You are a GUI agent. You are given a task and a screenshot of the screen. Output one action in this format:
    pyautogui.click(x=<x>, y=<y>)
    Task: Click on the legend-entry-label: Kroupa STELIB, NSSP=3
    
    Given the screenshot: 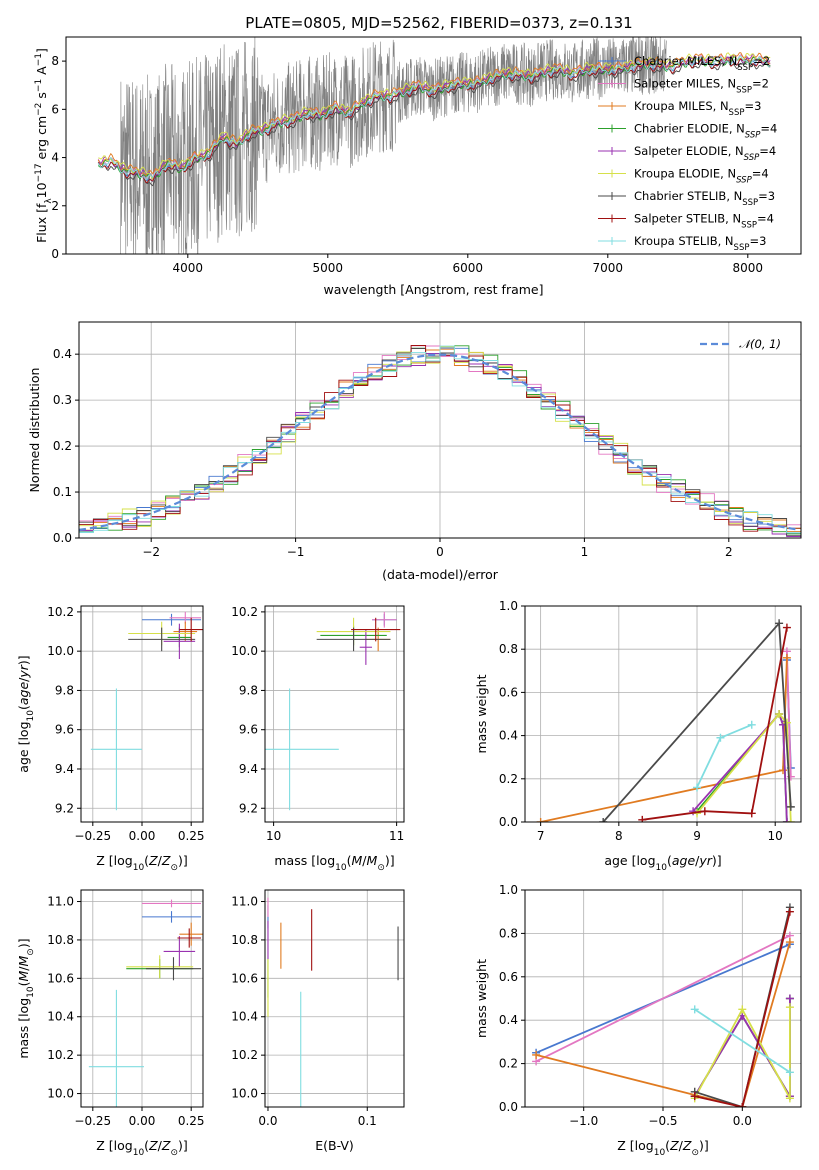 What is the action you would take?
    pyautogui.click(x=700, y=243)
    